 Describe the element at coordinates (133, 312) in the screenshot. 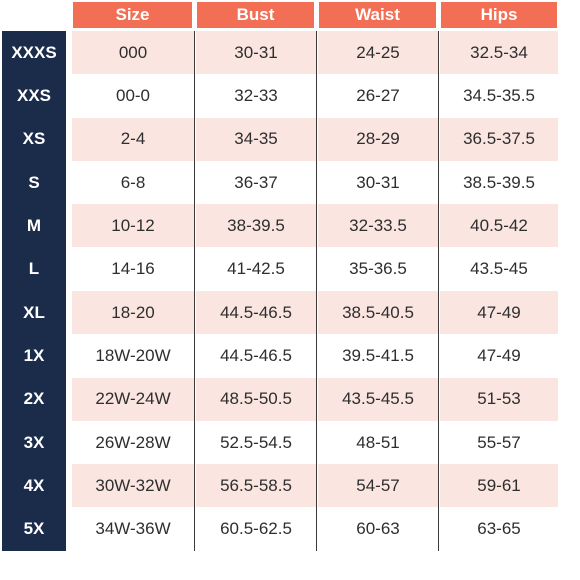

I see `size-cell: 18-20` at that location.